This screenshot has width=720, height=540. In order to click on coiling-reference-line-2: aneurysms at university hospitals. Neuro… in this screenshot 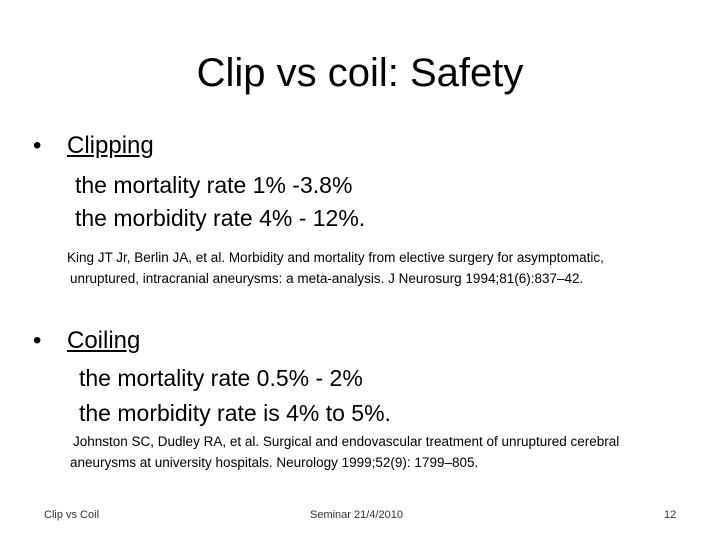, I will do `click(274, 462)`.